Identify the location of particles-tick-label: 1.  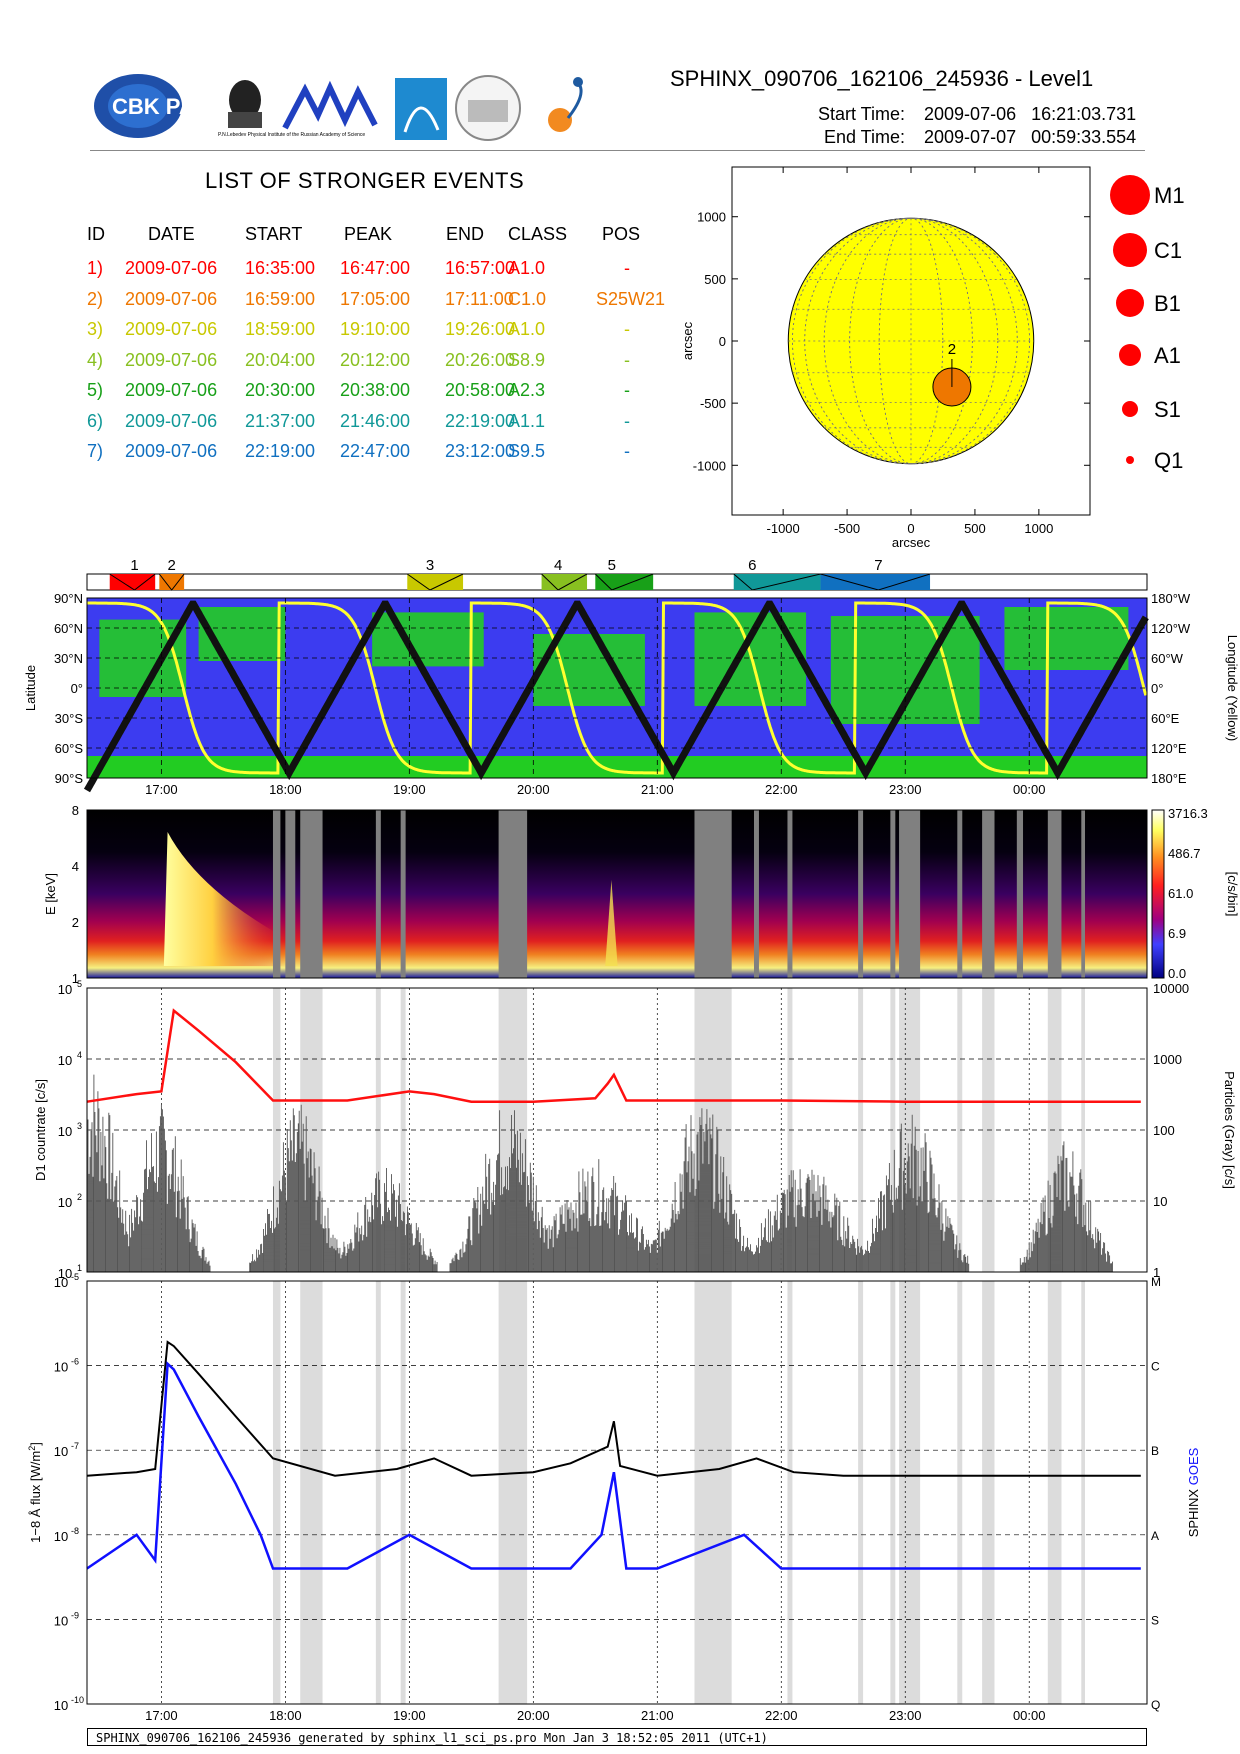
(1156, 1272).